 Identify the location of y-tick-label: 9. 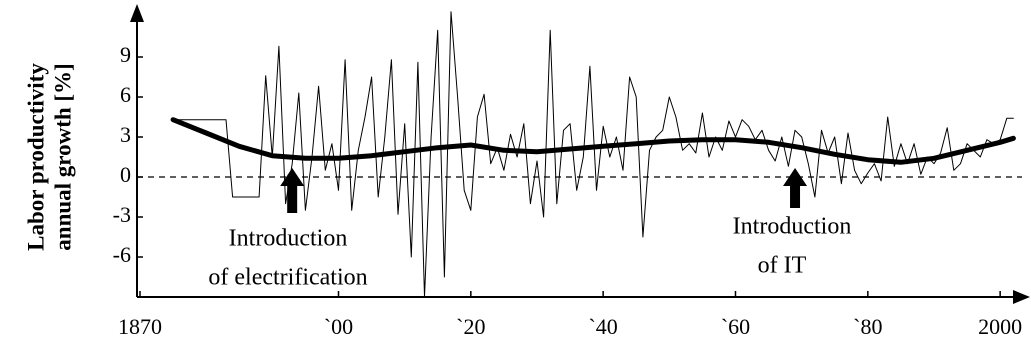
(125, 54).